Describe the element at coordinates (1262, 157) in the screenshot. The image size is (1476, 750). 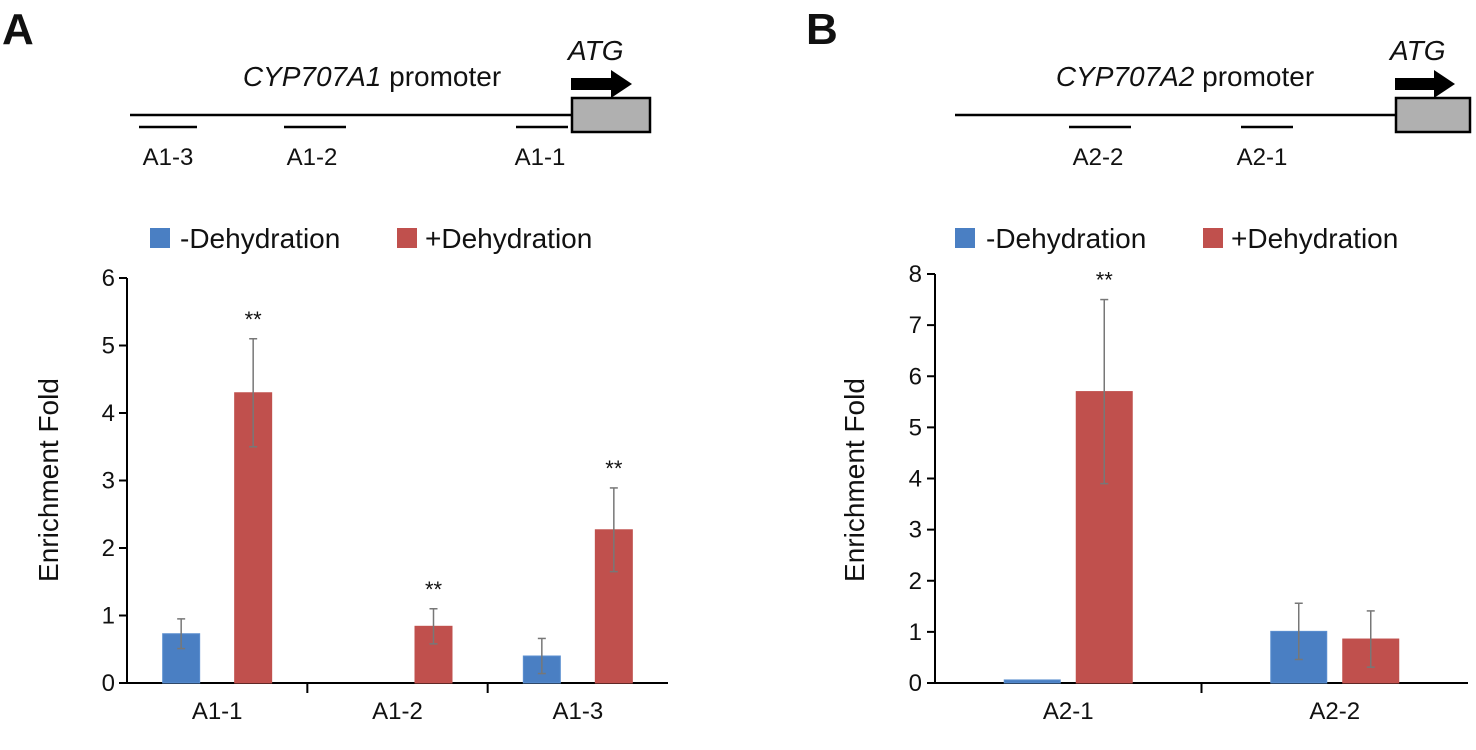
I see `region-label-a2-1: A2-1` at that location.